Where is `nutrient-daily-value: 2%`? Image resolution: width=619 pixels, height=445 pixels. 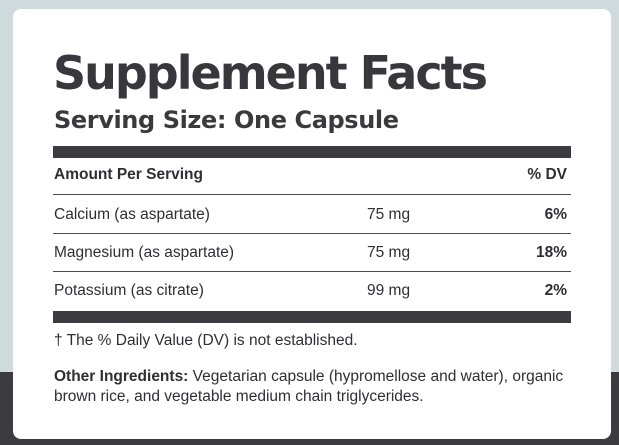 nutrient-daily-value: 2% is located at coordinates (555, 290).